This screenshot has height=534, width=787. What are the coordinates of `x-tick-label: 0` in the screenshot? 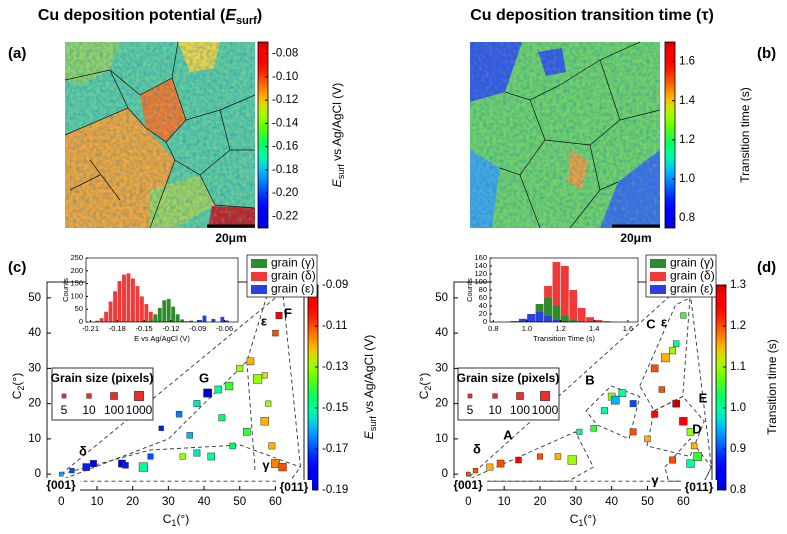 It's located at (468, 502).